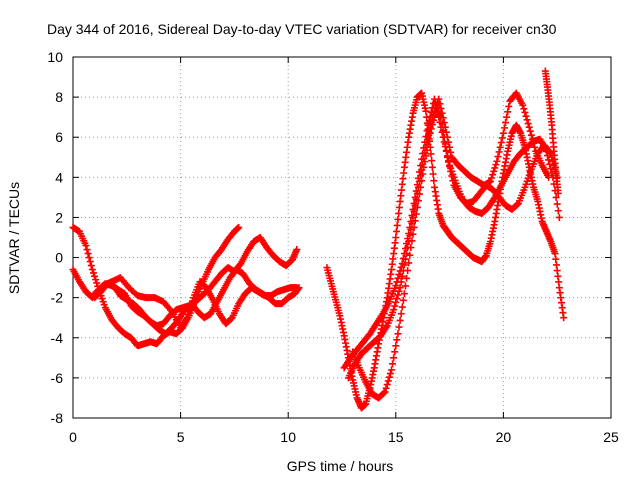 The image size is (640, 480). I want to click on x-axis-label: GPS time / hours, so click(340, 466).